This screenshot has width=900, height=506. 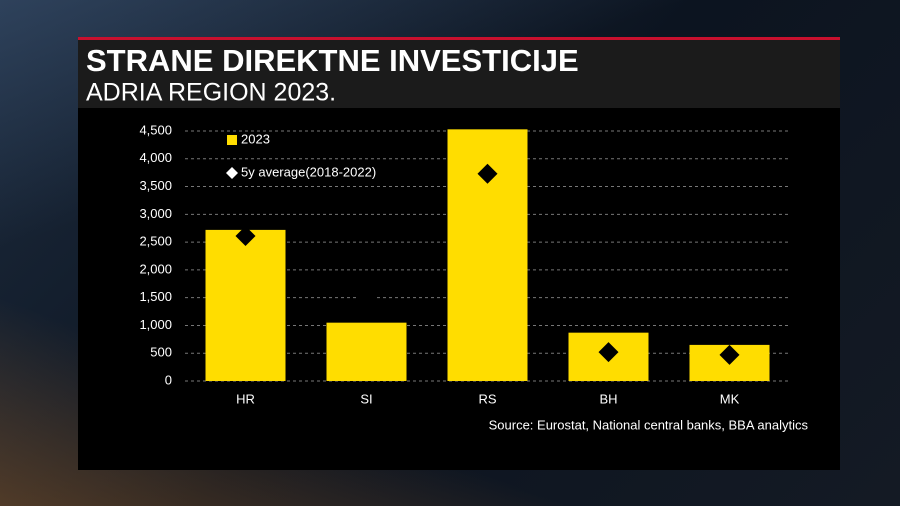 What do you see at coordinates (487, 398) in the screenshot?
I see `x-tick-label: RS` at bounding box center [487, 398].